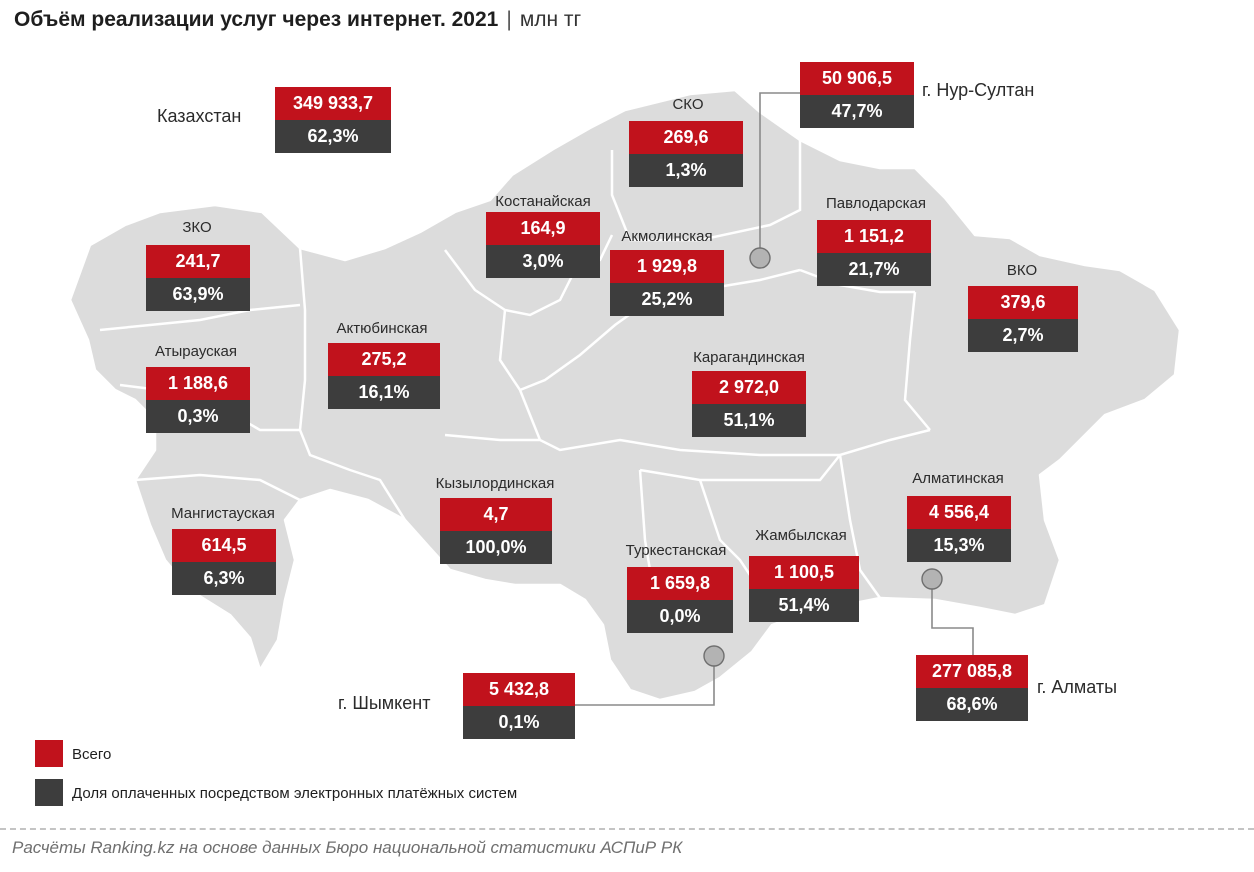 Image resolution: width=1254 pixels, height=872 pixels. What do you see at coordinates (874, 236) in the screenshot?
I see `pavlodar-total-value: 1 151,2` at bounding box center [874, 236].